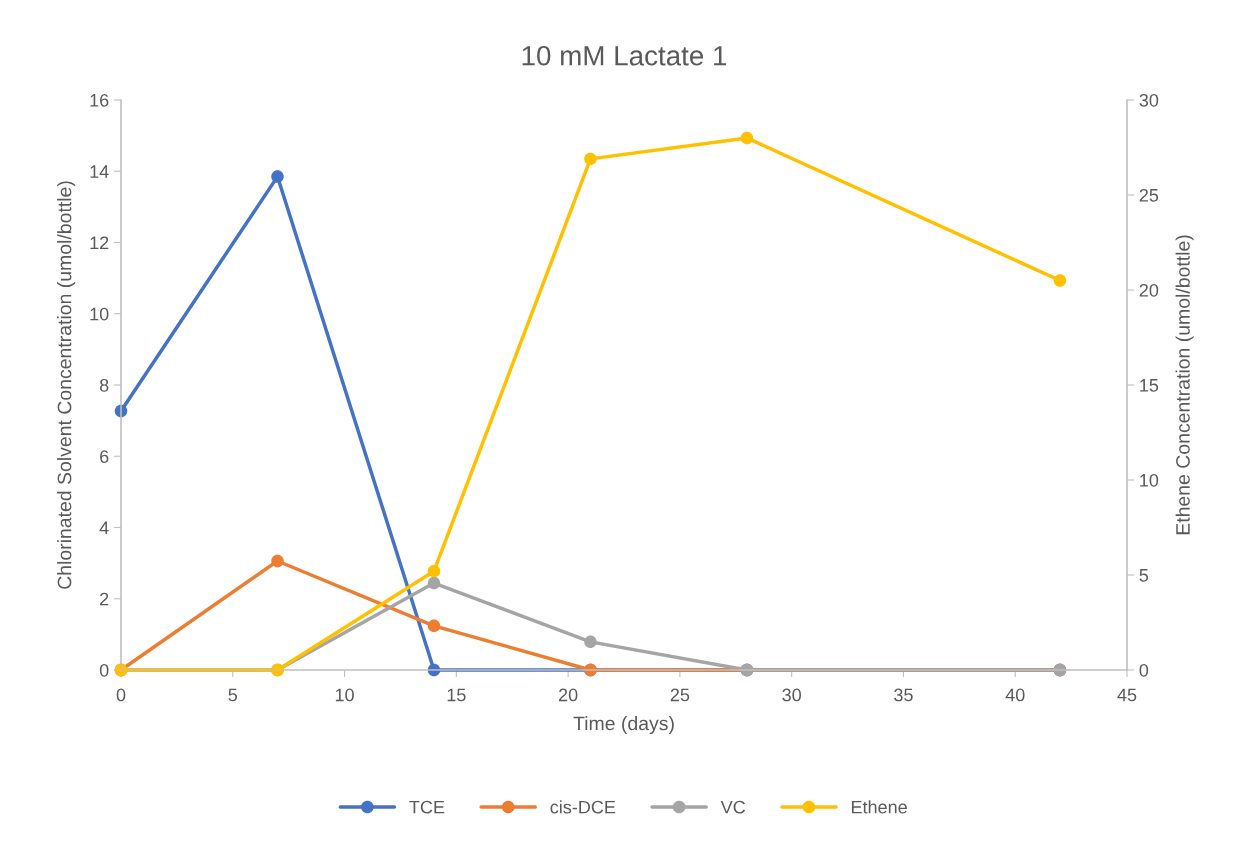  Describe the element at coordinates (680, 695) in the screenshot. I see `x-tick-label: 25` at that location.